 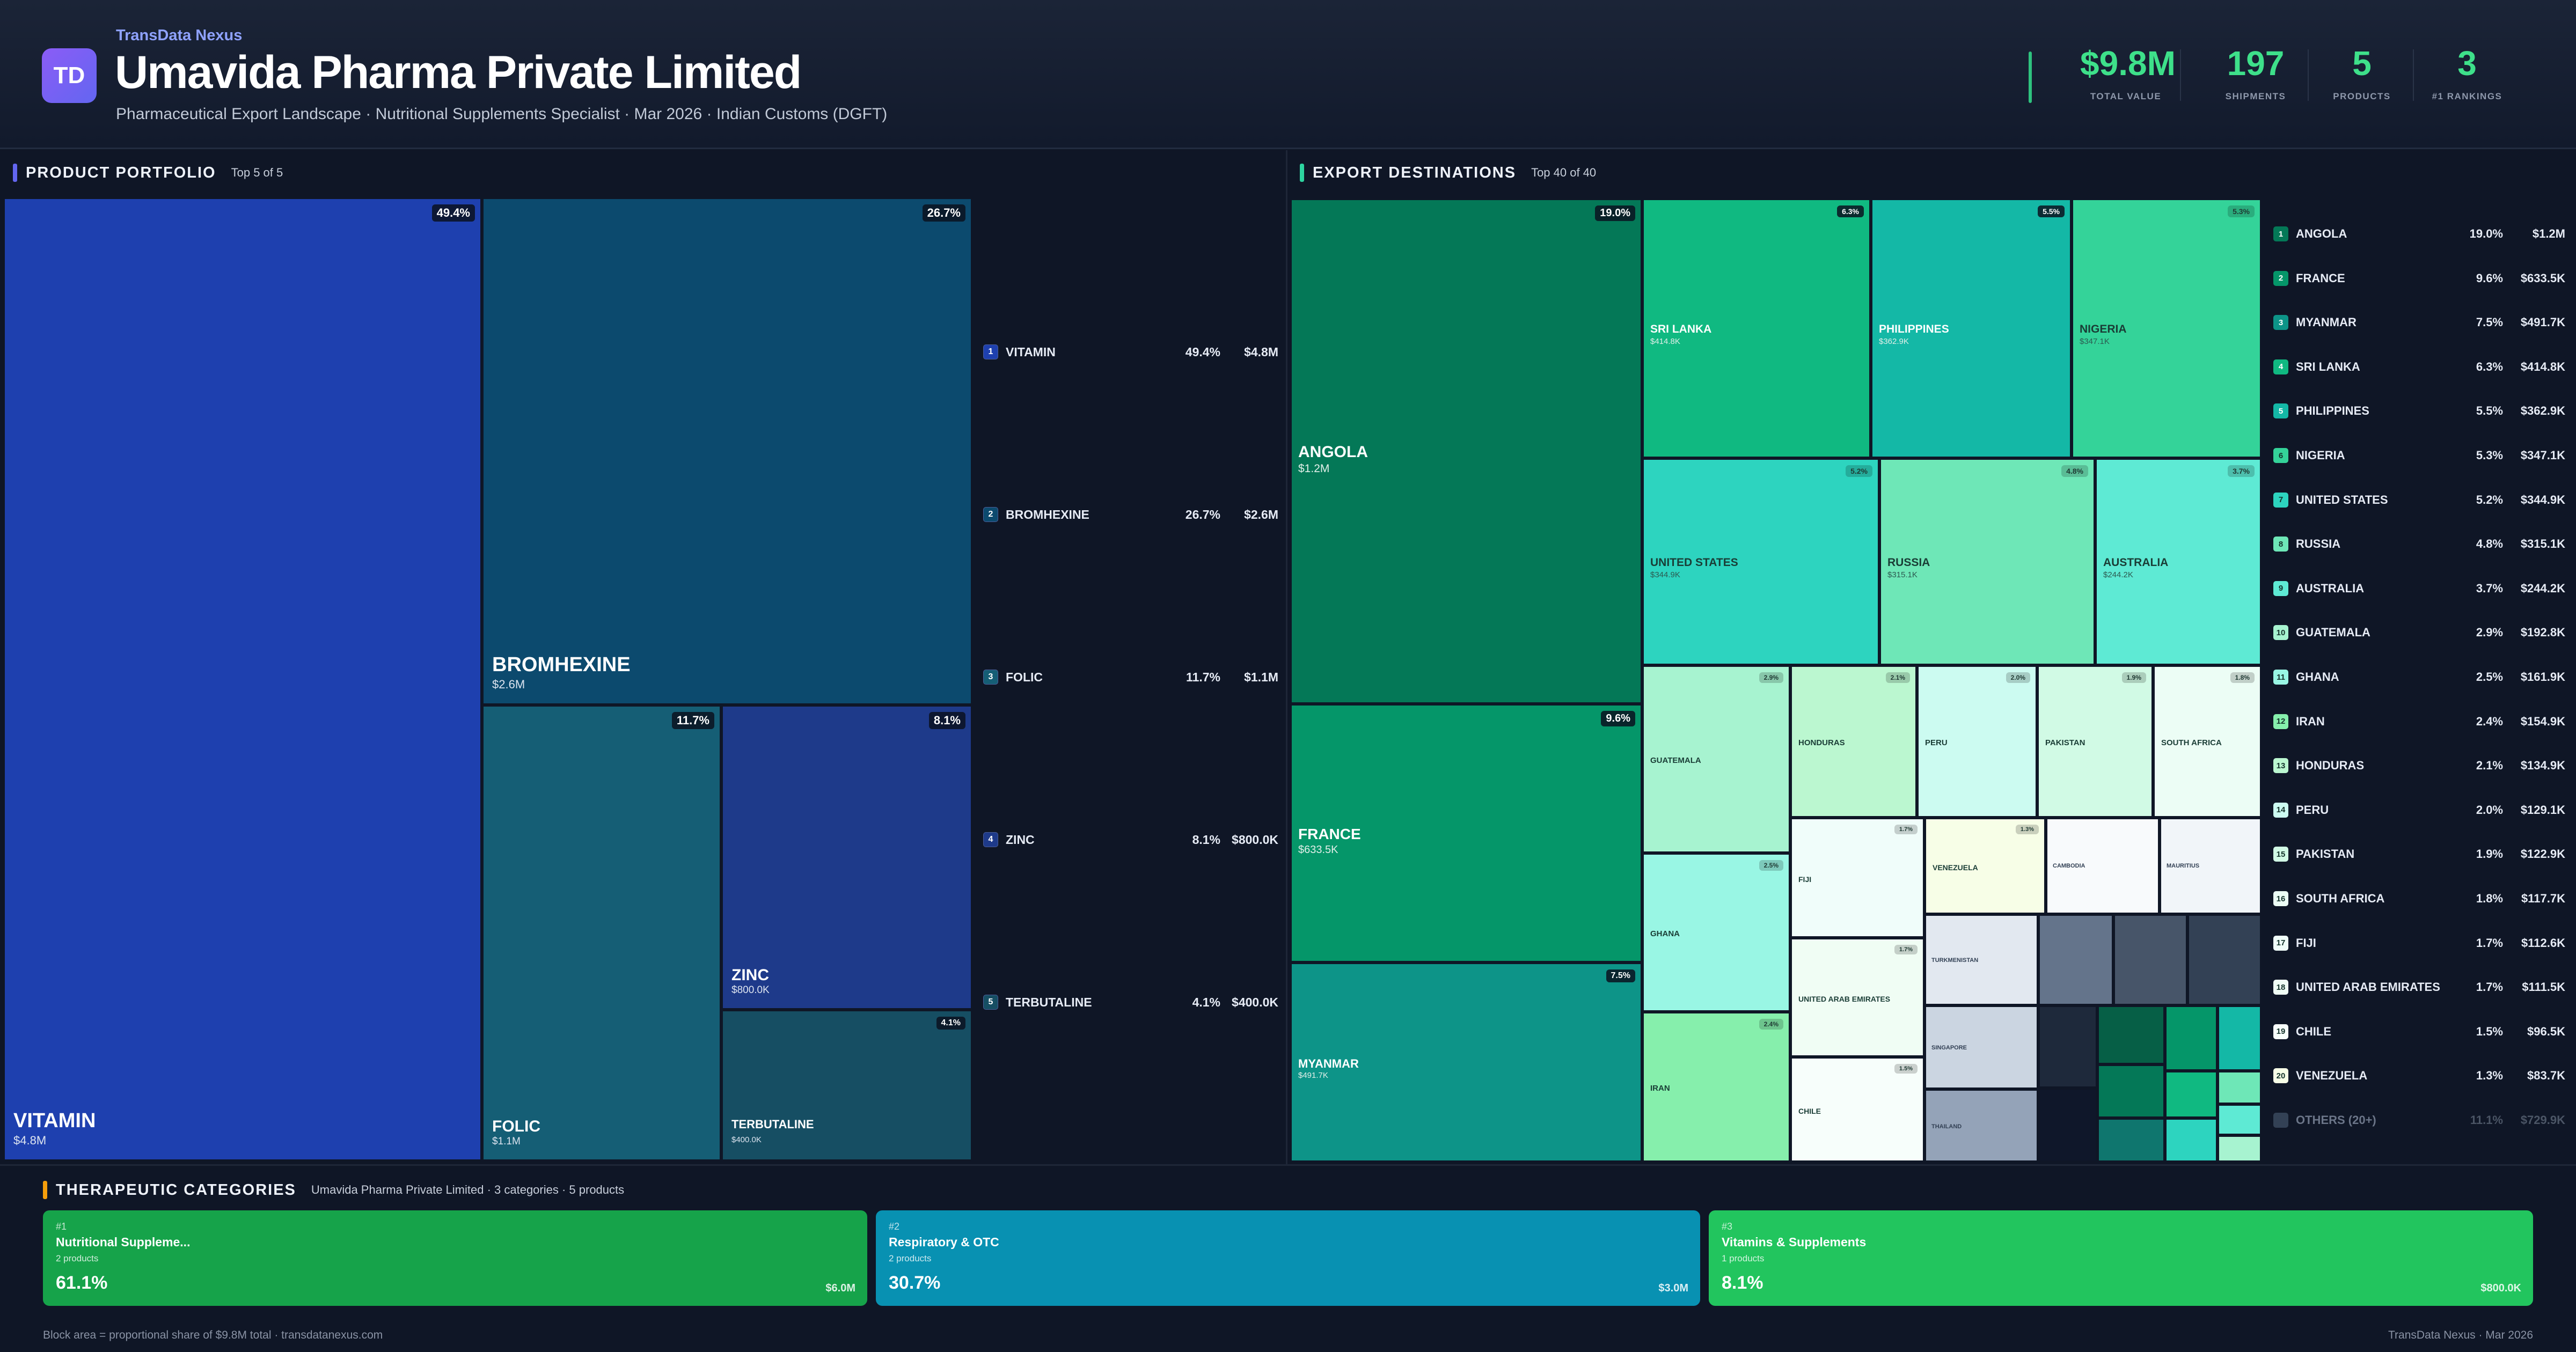 What do you see at coordinates (2542, 1120) in the screenshot?
I see `legend-value: $729.9K` at bounding box center [2542, 1120].